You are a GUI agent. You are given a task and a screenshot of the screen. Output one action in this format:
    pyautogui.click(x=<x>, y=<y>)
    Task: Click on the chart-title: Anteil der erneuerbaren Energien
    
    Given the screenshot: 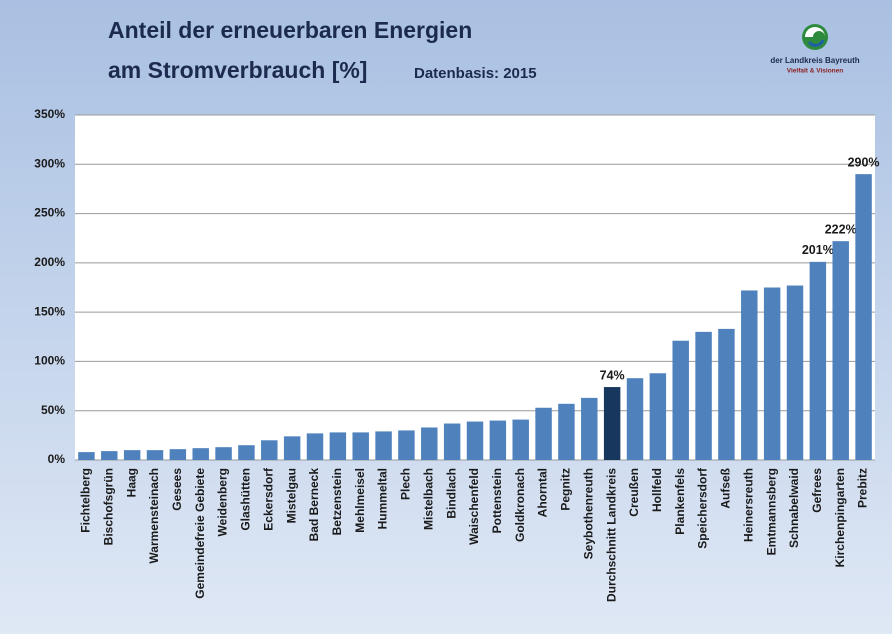 What is the action you would take?
    pyautogui.click(x=290, y=30)
    